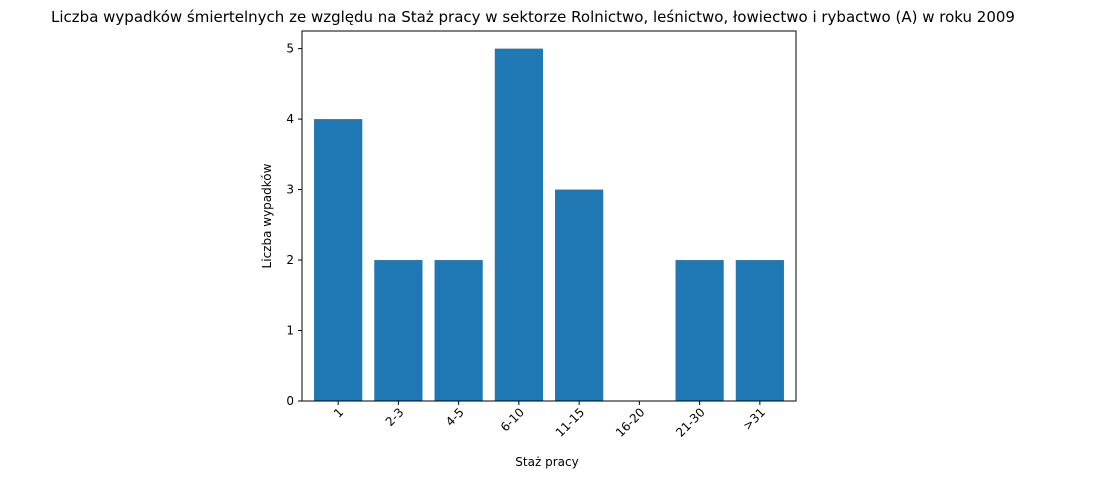  Describe the element at coordinates (395, 417) in the screenshot. I see `x-tick-label: 2-3` at that location.